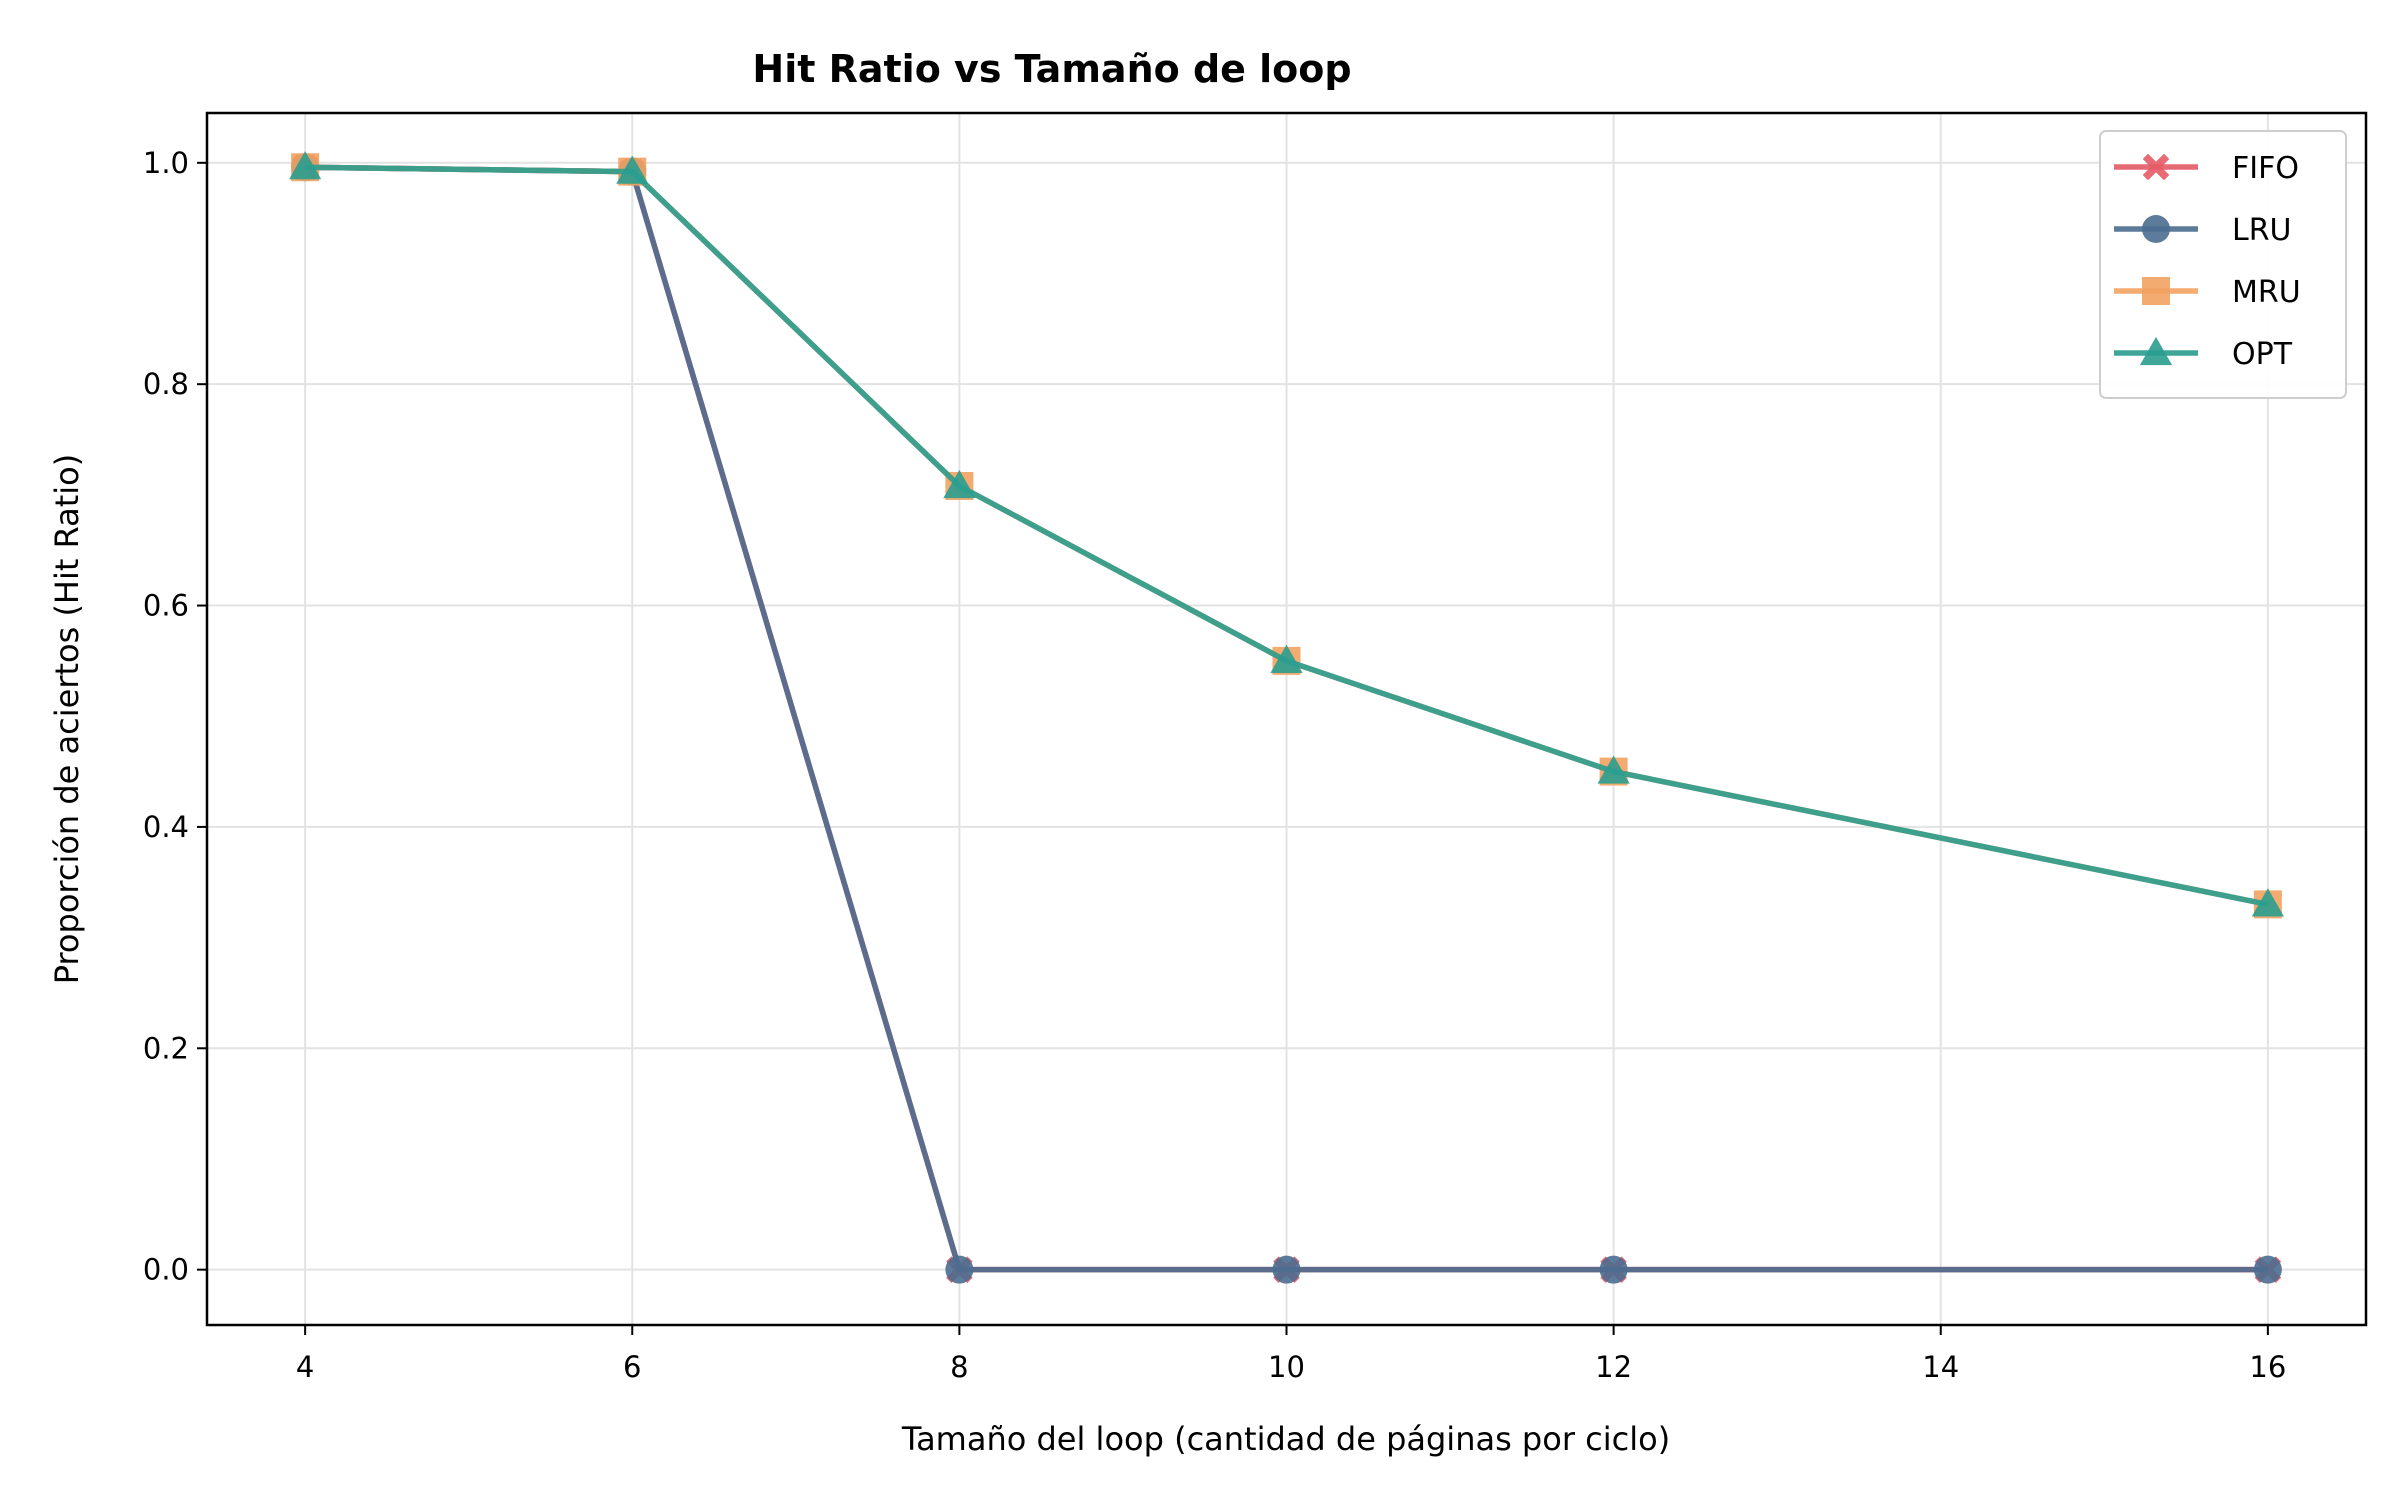 The height and width of the screenshot is (1500, 2400). What do you see at coordinates (2206, 168) in the screenshot?
I see `legend-item-fifo: FIFO` at bounding box center [2206, 168].